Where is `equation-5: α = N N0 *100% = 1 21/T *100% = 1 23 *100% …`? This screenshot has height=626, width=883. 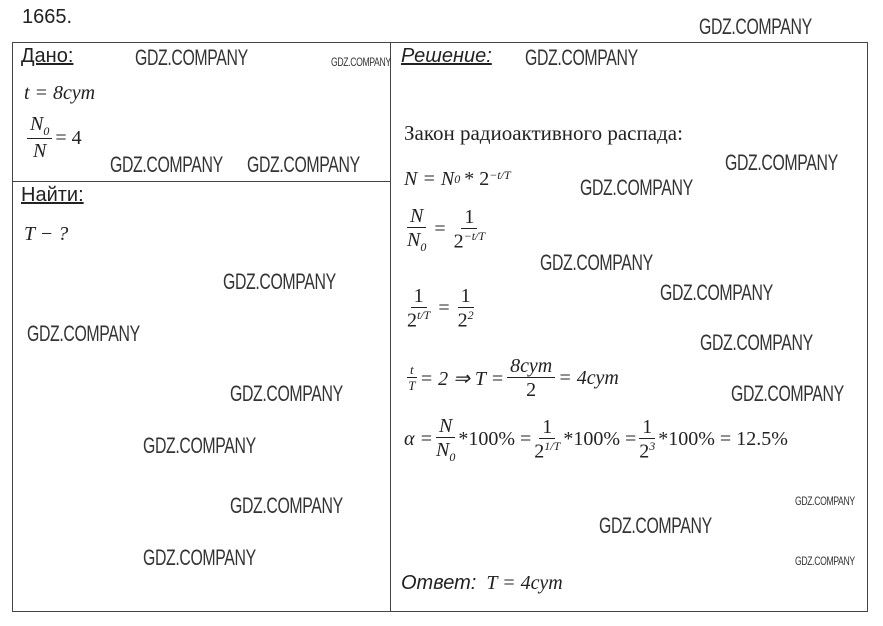 equation-5: α = N N0 *100% = 1 21/T *100% = 1 23 *100% … is located at coordinates (596, 439).